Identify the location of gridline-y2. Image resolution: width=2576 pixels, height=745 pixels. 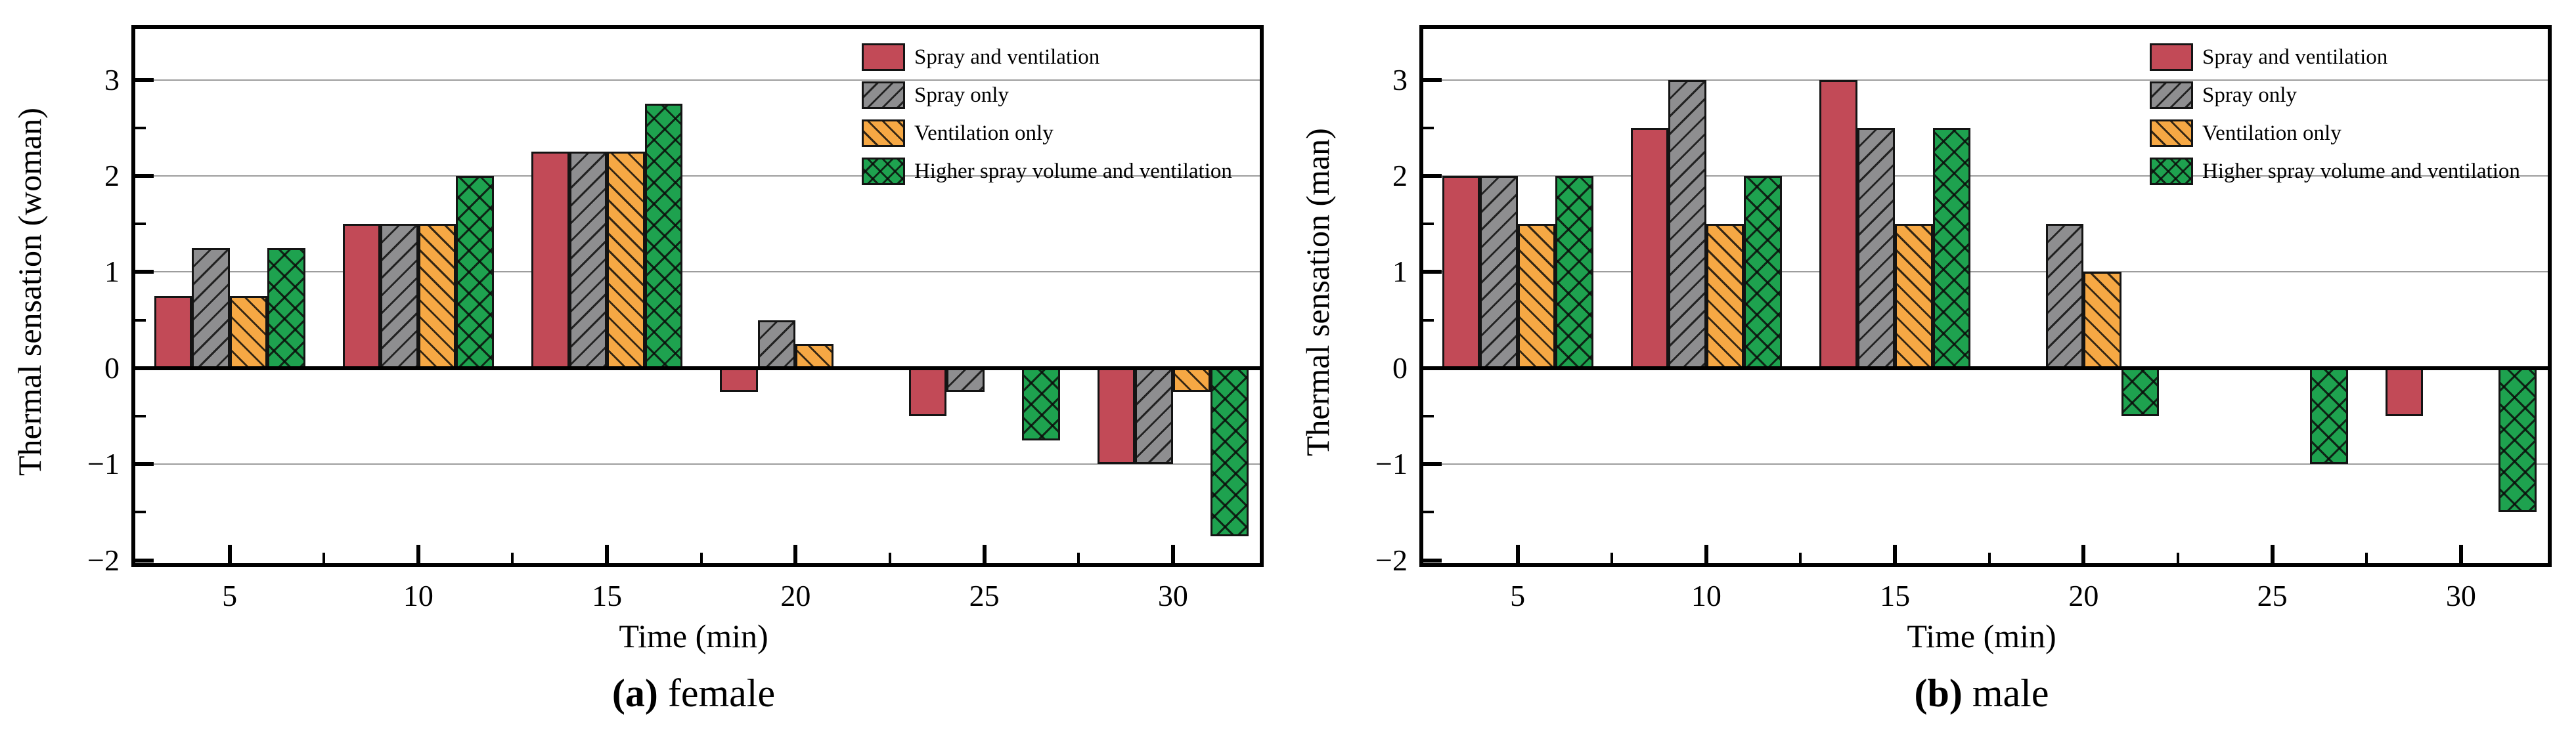
(1986, 176).